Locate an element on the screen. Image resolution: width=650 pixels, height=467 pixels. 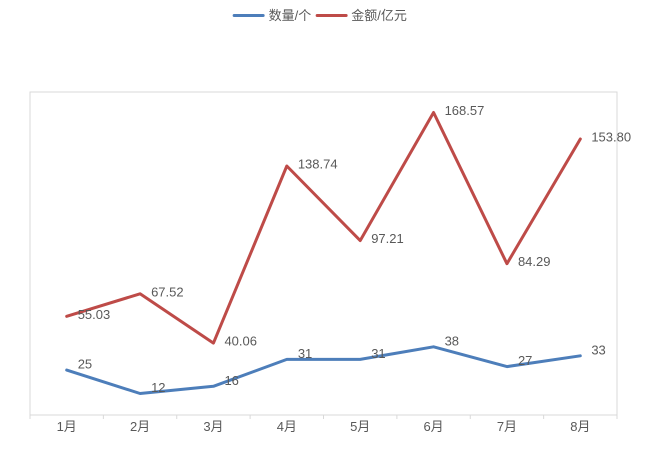
data-label: 40.06 is located at coordinates (240, 341).